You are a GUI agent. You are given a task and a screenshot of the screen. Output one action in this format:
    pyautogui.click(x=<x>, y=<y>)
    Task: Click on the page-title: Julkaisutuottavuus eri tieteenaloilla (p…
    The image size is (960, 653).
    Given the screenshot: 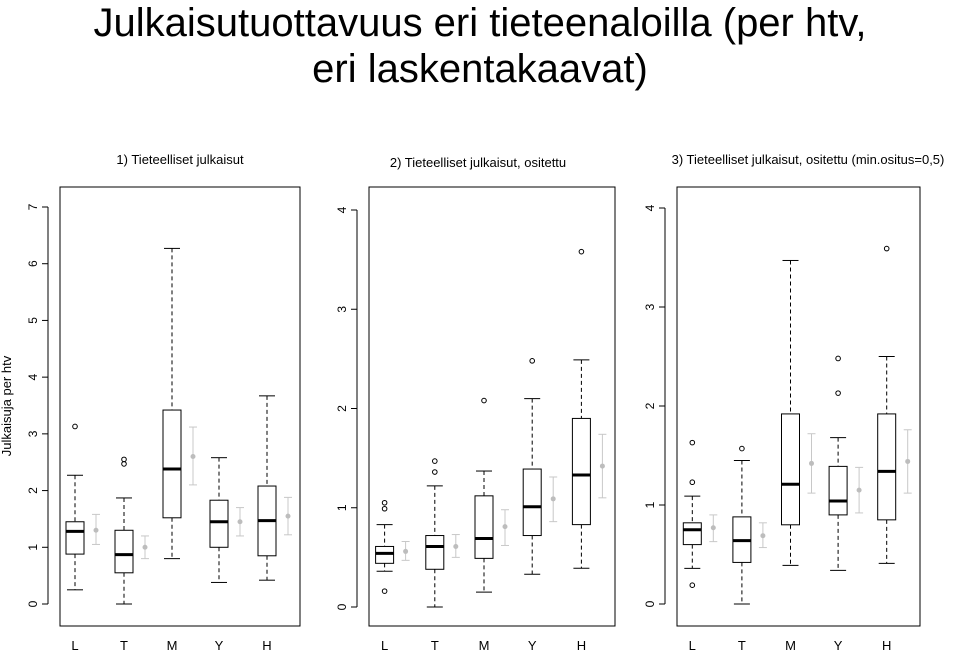 What is the action you would take?
    pyautogui.click(x=480, y=46)
    